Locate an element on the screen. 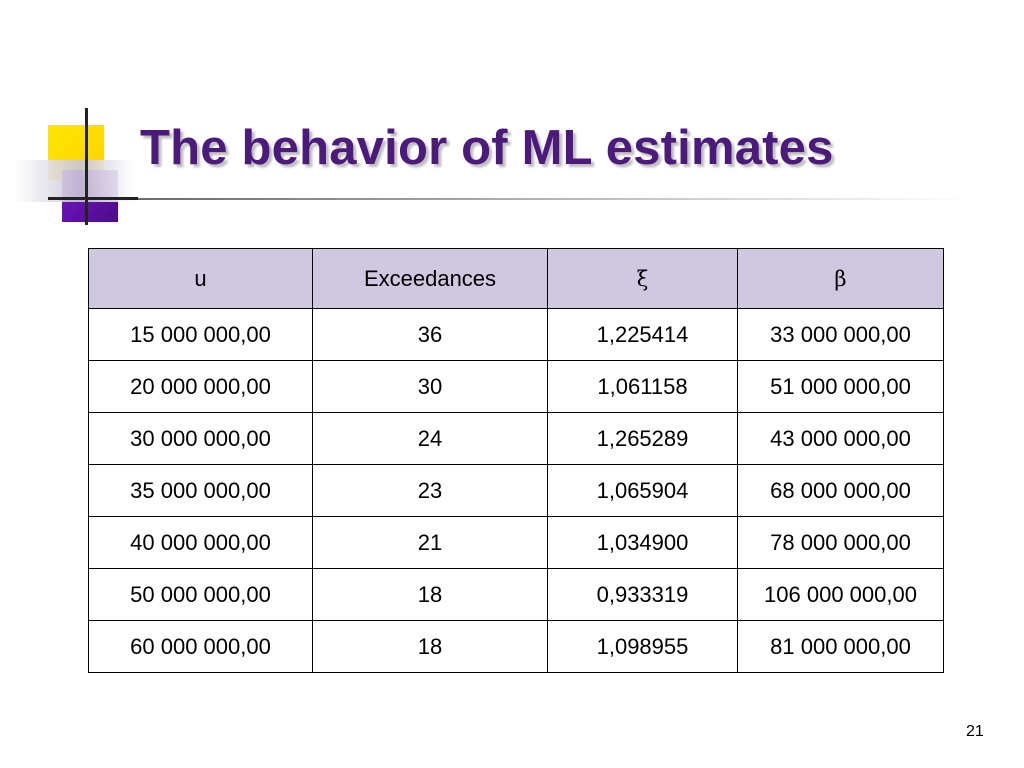 The width and height of the screenshot is (1024, 768). table-row: 30 000 000,00 24 1,265289 43 000 000,00 is located at coordinates (516, 438).